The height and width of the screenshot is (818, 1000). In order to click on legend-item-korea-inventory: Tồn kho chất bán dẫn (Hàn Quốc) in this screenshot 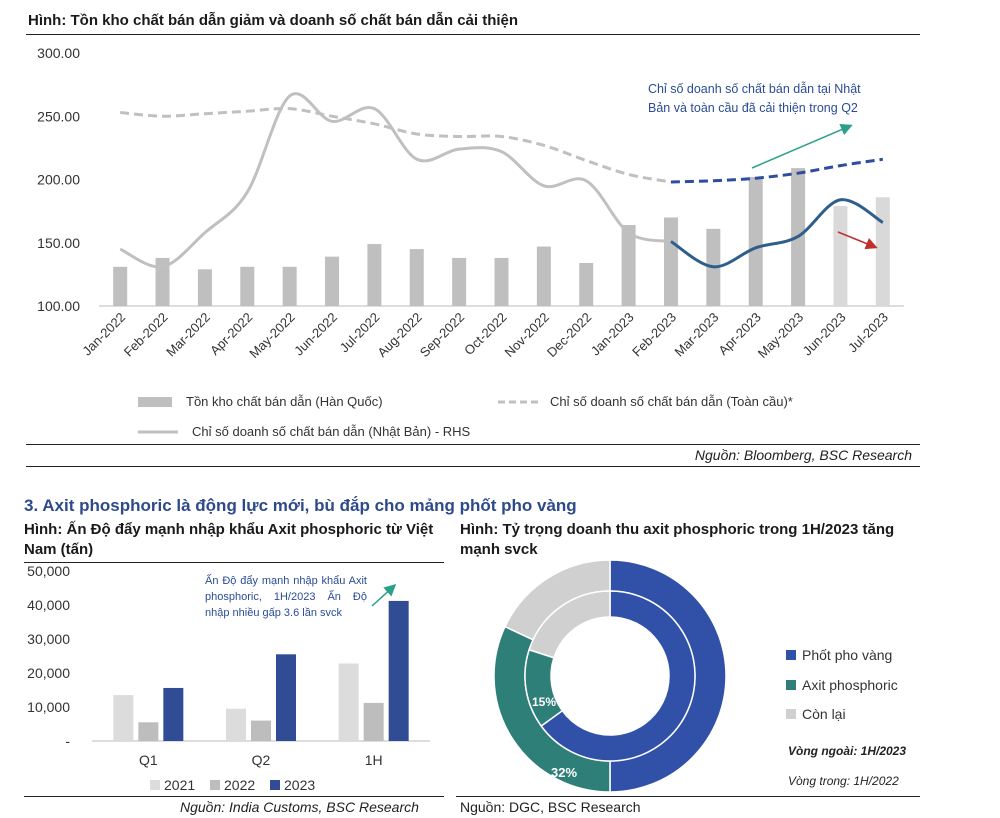, I will do `click(260, 401)`.